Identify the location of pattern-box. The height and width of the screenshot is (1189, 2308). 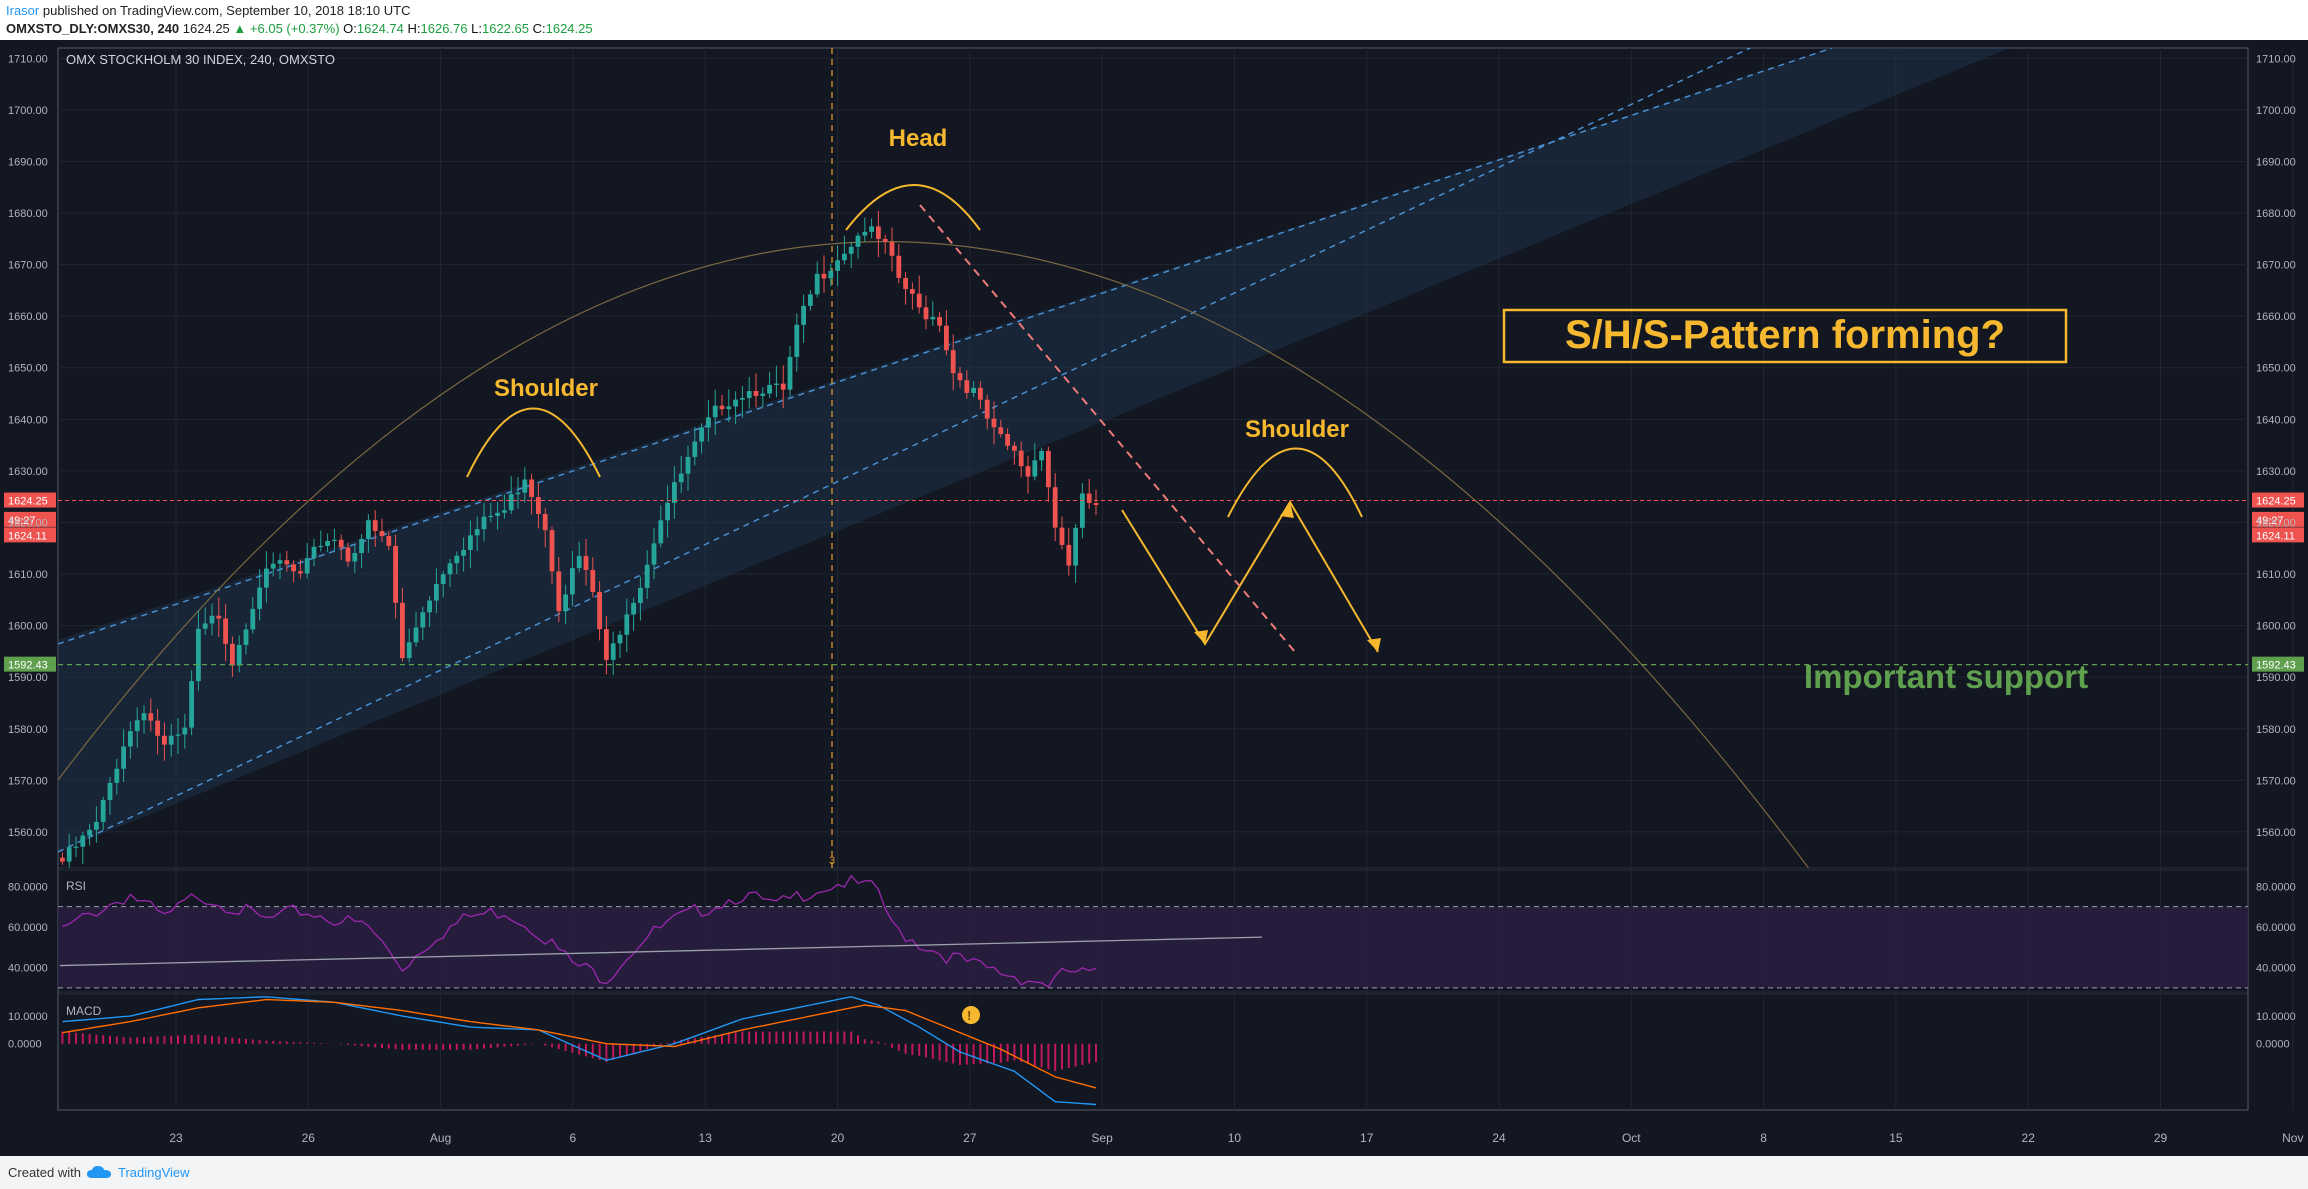
(1785, 336).